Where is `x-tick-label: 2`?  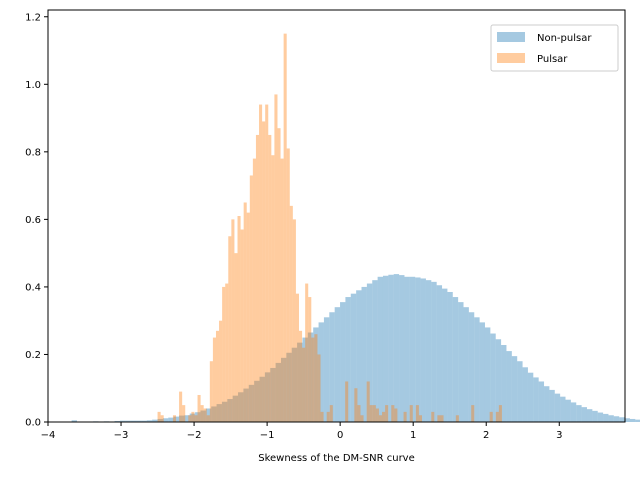 x-tick-label: 2 is located at coordinates (486, 435).